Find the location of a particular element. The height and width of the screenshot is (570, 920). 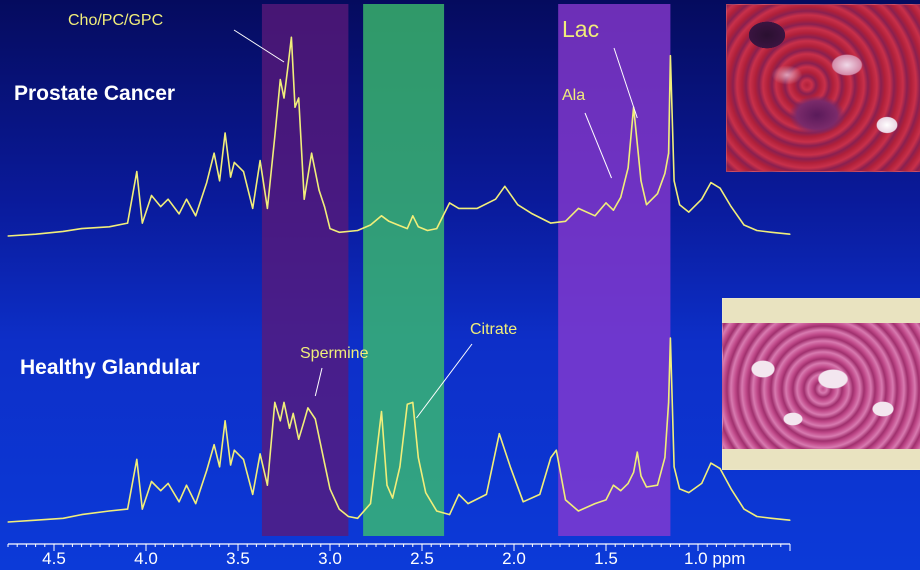

panel-label-cancer: Prostate Cancer is located at coordinates (95, 93).